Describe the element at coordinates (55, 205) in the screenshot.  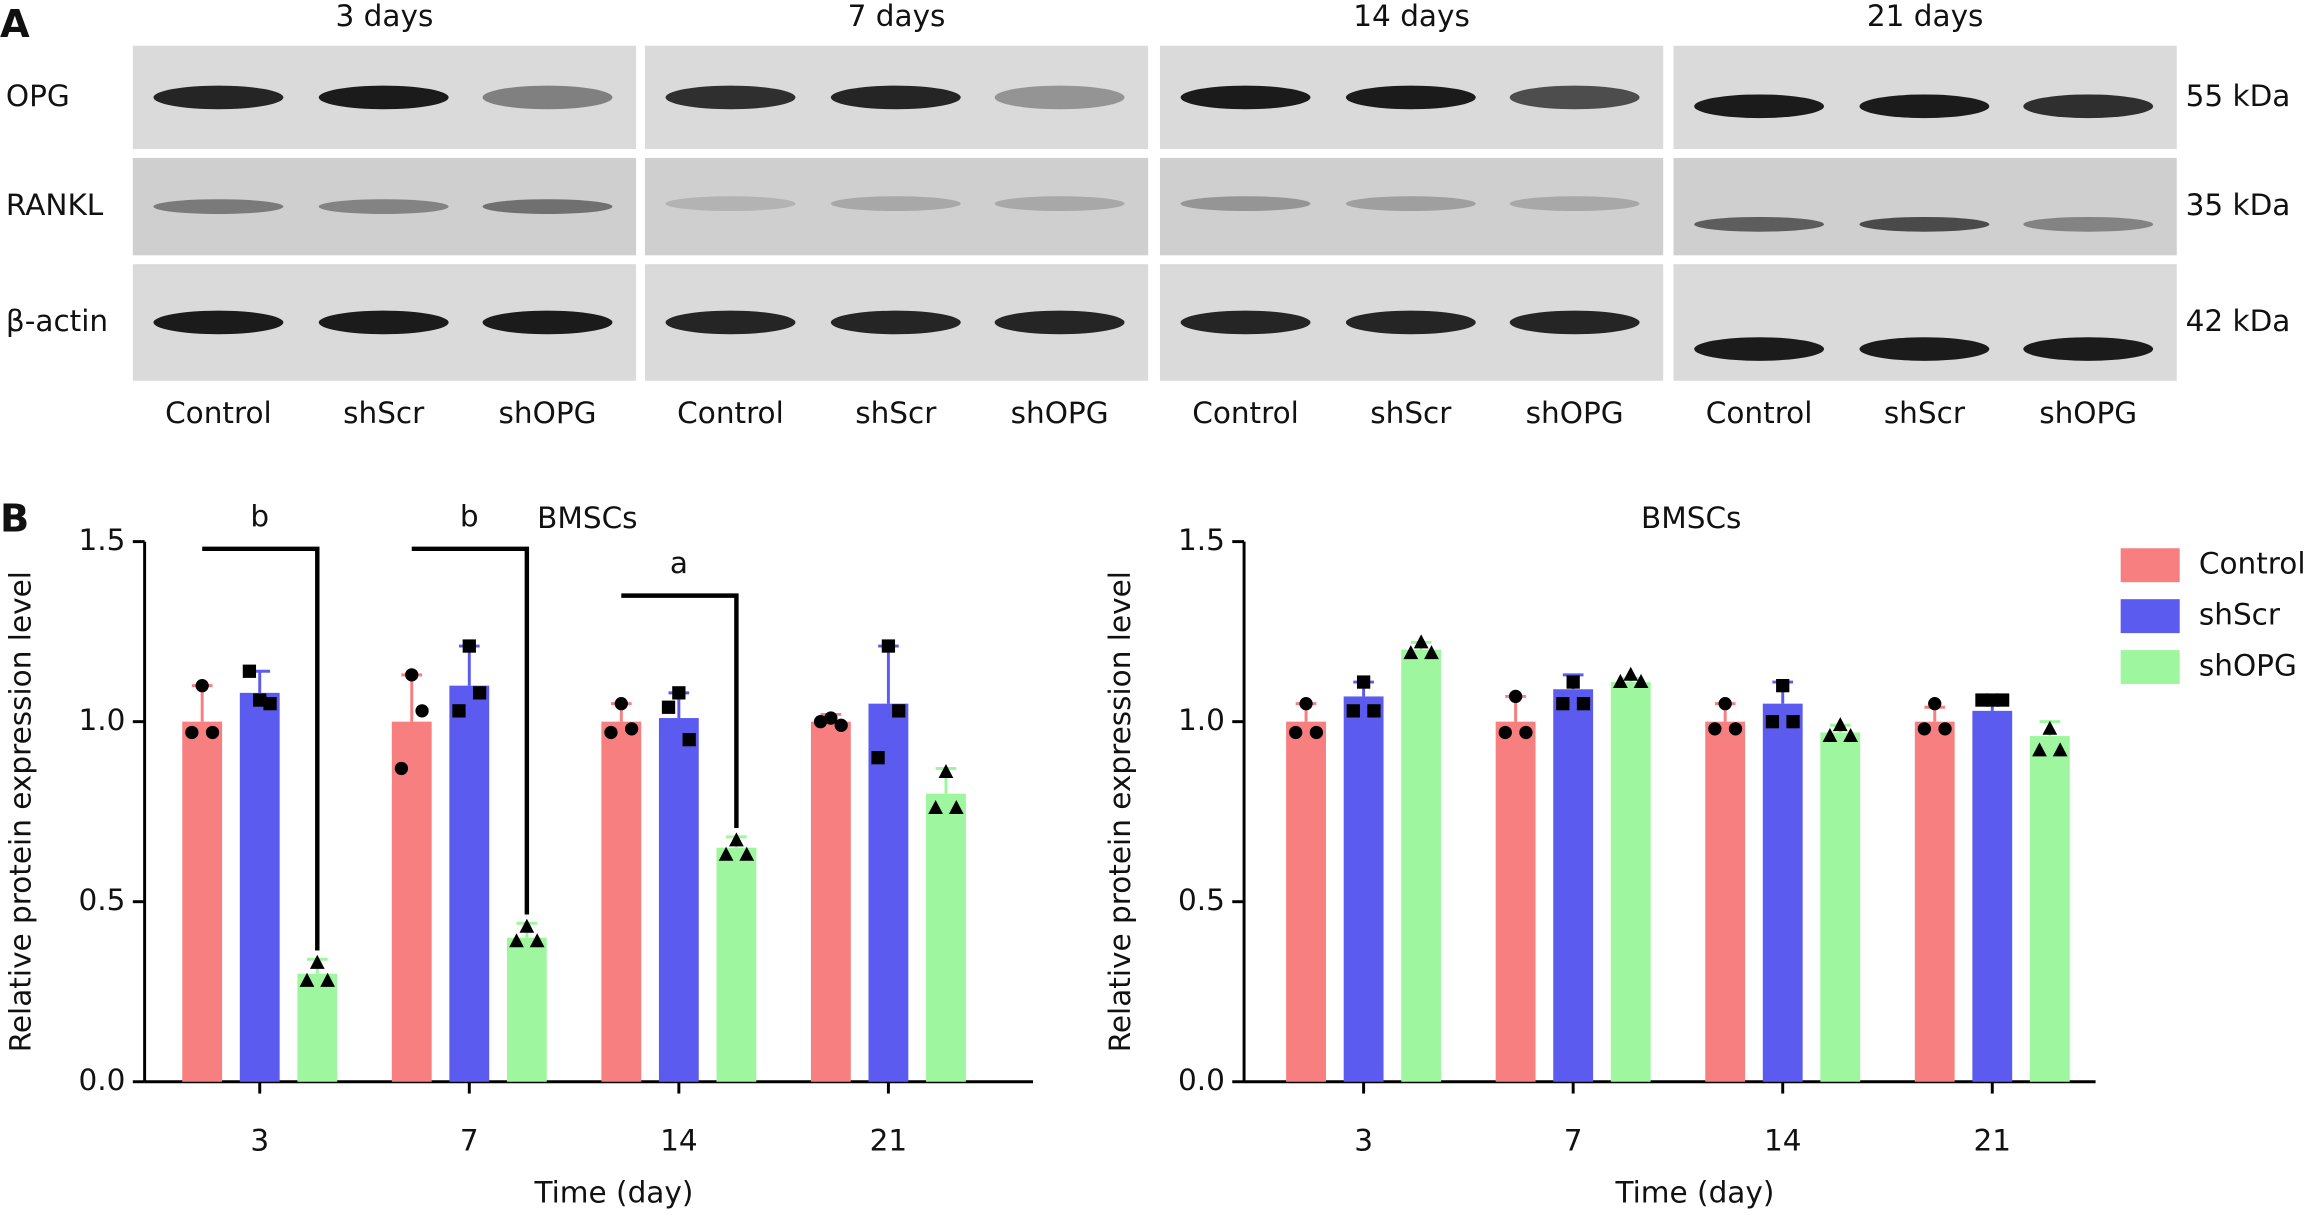
I see `protein-label: RANKL` at that location.